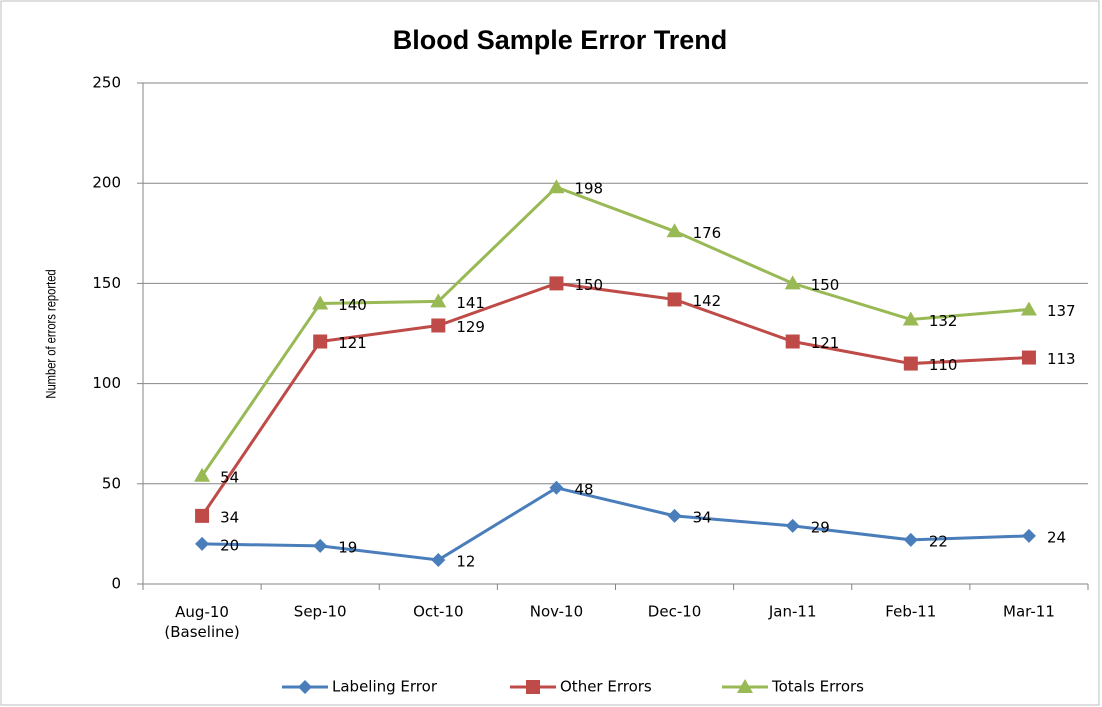 The image size is (1102, 707). I want to click on data-label: 29, so click(820, 527).